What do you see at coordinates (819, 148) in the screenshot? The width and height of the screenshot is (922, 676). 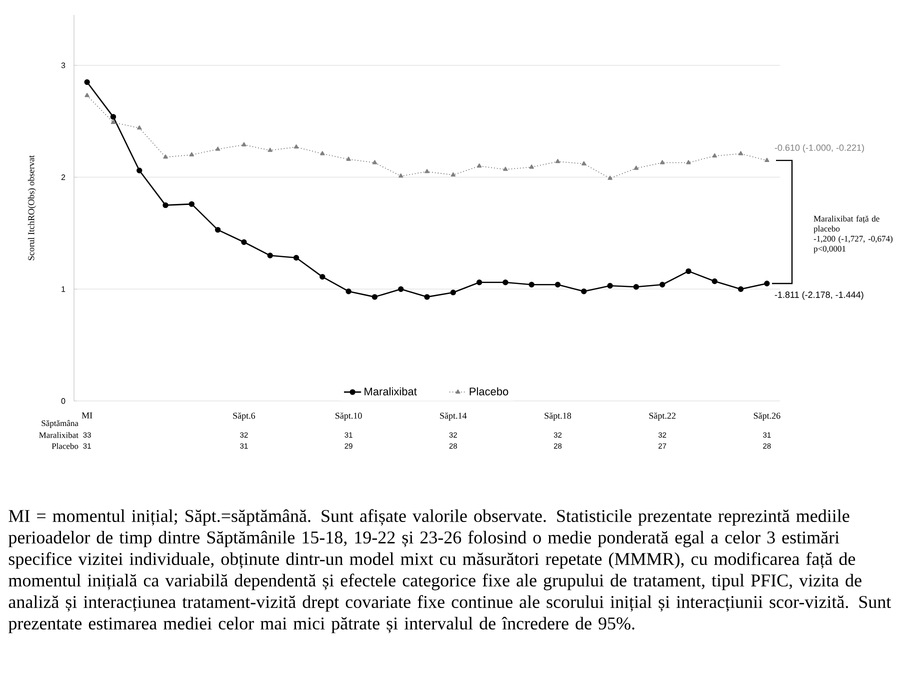 I see `annotation: -0.610 (-1.000, -0.221)` at bounding box center [819, 148].